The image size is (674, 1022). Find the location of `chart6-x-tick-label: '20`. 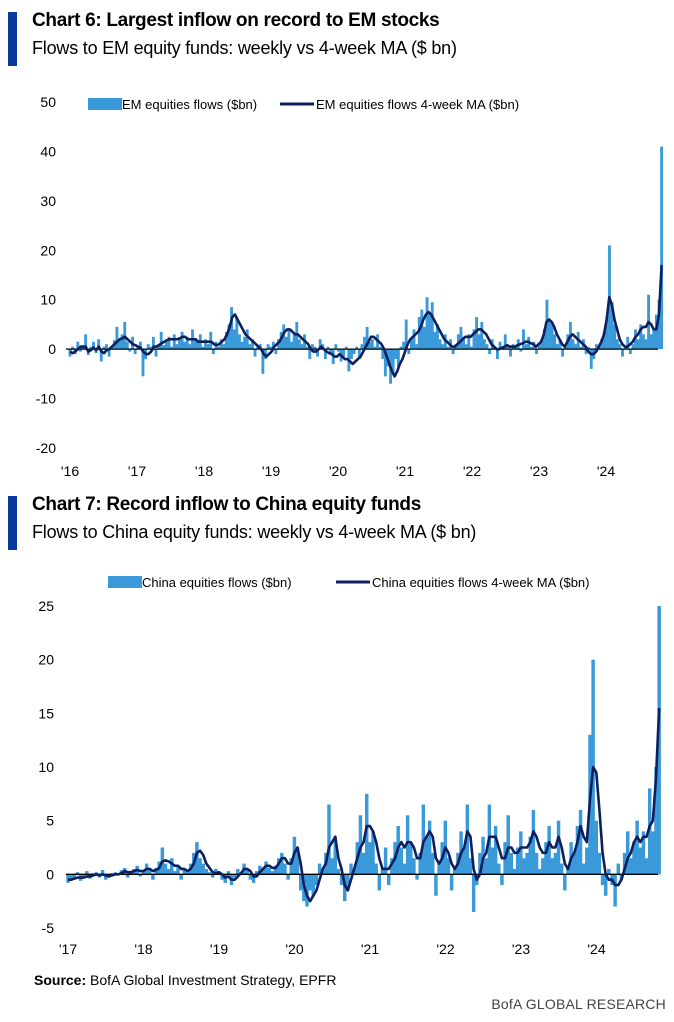

chart6-x-tick-label: '20 is located at coordinates (338, 471).